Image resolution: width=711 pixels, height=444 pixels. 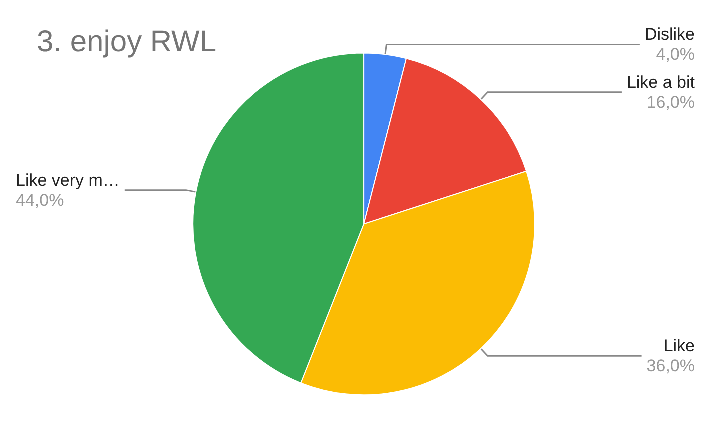 What do you see at coordinates (675, 54) in the screenshot?
I see `data-label: 4,0%` at bounding box center [675, 54].